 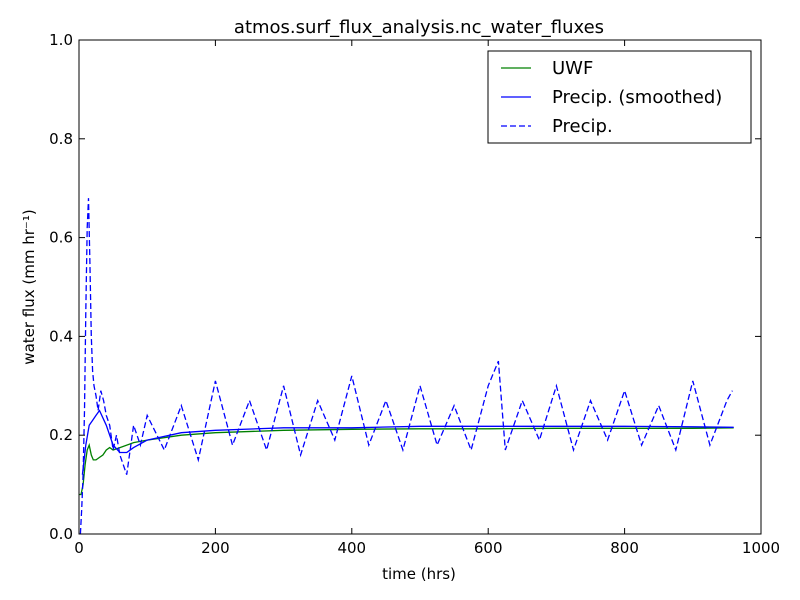 I want to click on x-tick-label: 400, so click(x=351, y=548).